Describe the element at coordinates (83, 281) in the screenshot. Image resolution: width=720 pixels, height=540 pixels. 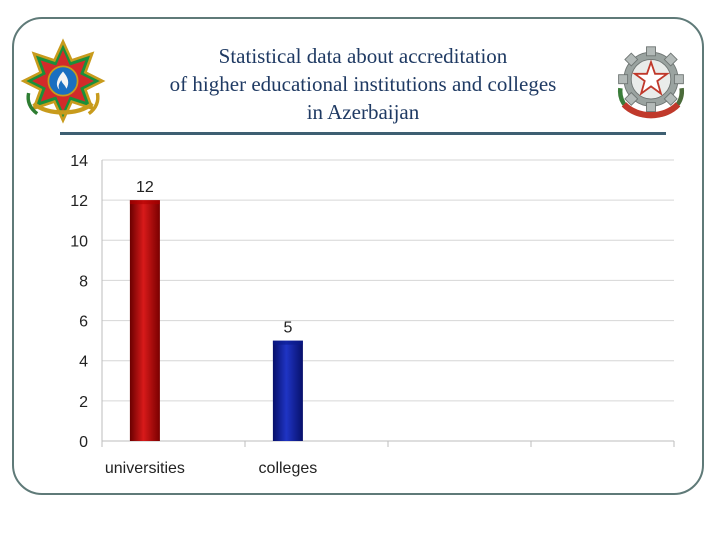
I see `y-tick-label: 8` at that location.